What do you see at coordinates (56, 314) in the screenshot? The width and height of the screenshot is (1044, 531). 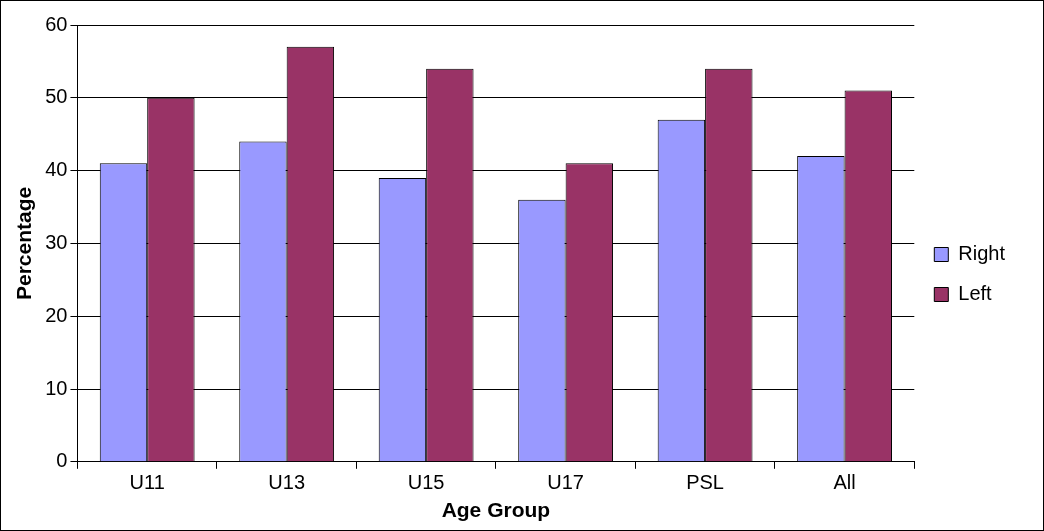 I see `y-tick-label: 20` at bounding box center [56, 314].